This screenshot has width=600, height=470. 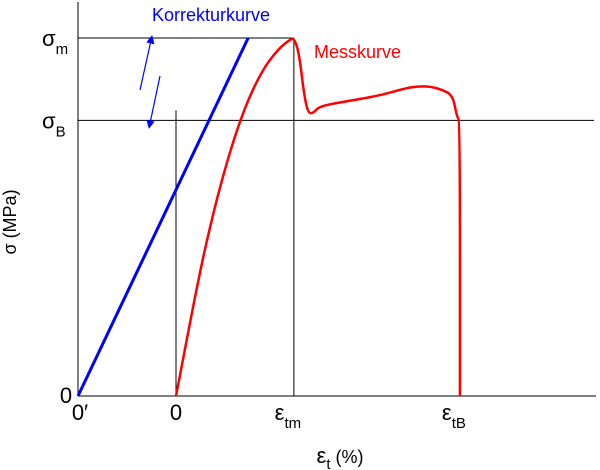 What do you see at coordinates (211, 15) in the screenshot?
I see `korrekturkurve-label: Korrekturkurve` at bounding box center [211, 15].